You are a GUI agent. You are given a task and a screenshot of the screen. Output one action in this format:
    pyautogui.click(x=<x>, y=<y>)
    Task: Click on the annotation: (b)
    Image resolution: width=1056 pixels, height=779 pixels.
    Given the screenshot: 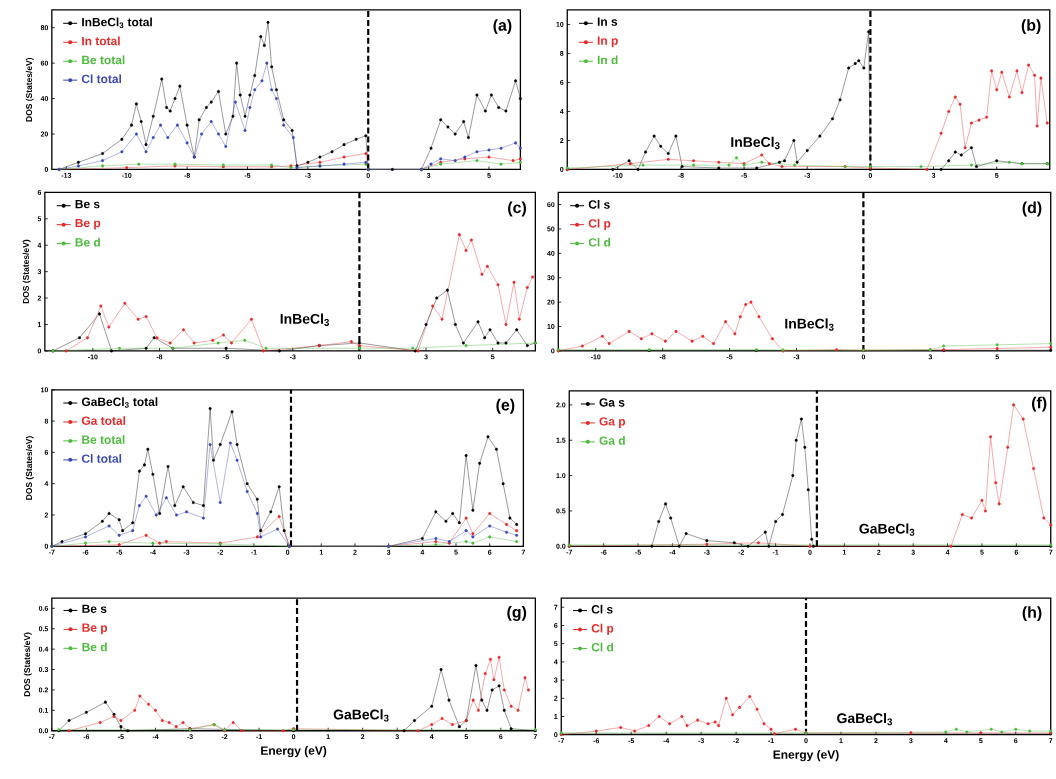 What is the action you would take?
    pyautogui.click(x=1031, y=27)
    